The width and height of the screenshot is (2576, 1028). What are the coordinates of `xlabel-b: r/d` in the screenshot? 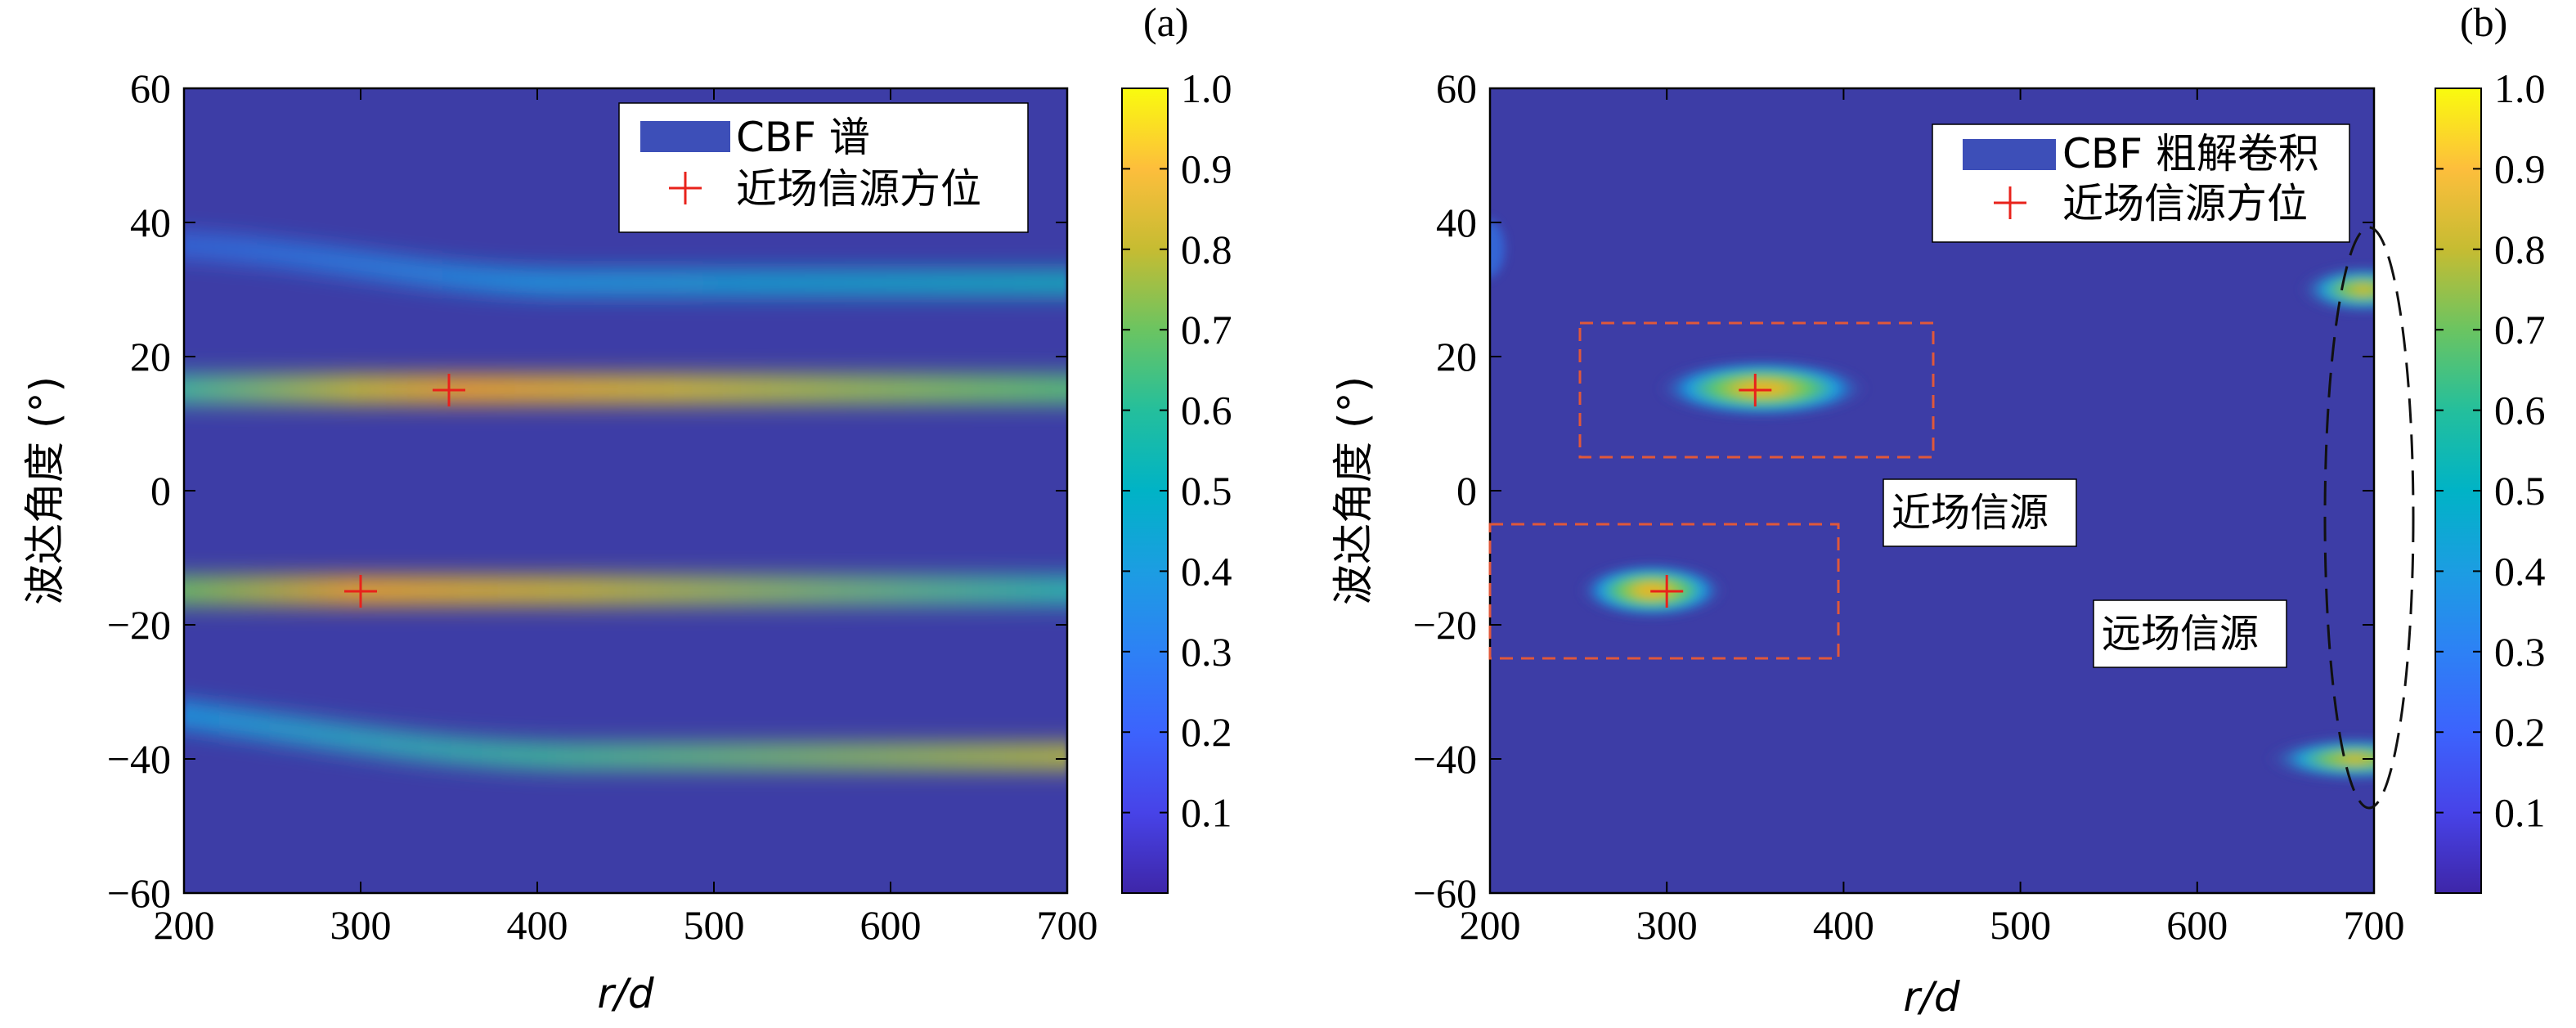 It's located at (1931, 997).